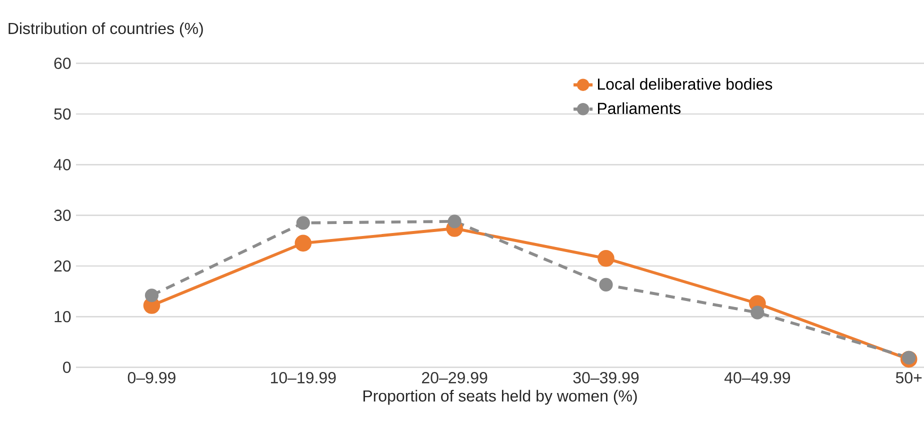  I want to click on y-tick-label: 40, so click(62, 164).